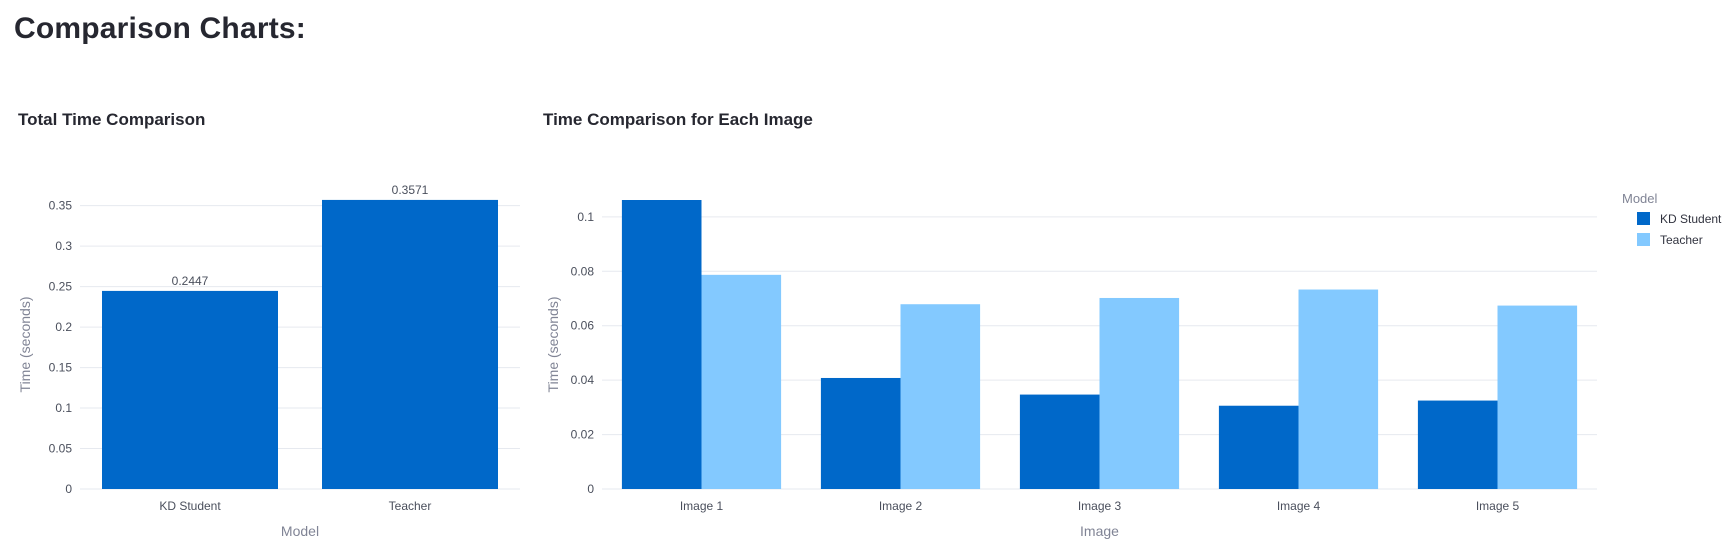  Describe the element at coordinates (702, 506) in the screenshot. I see `x-tick-label: Image 1` at that location.